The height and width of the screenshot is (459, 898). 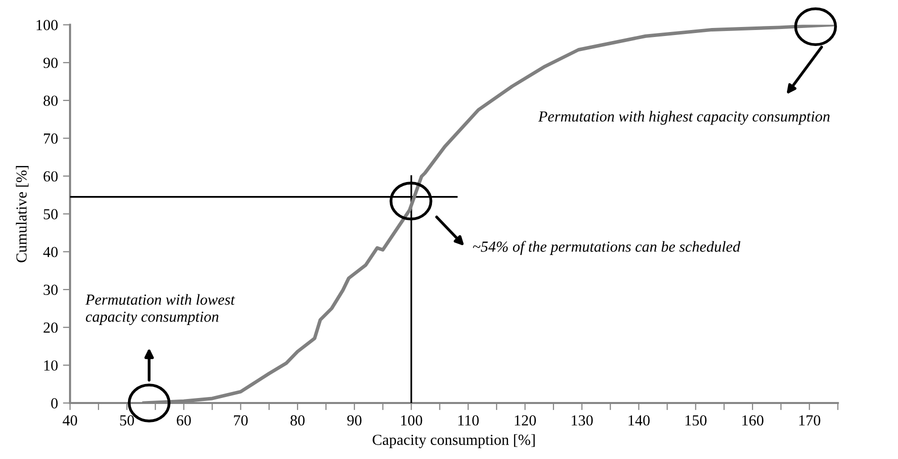 What do you see at coordinates (70, 420) in the screenshot?
I see `x-tick-label: 40` at bounding box center [70, 420].